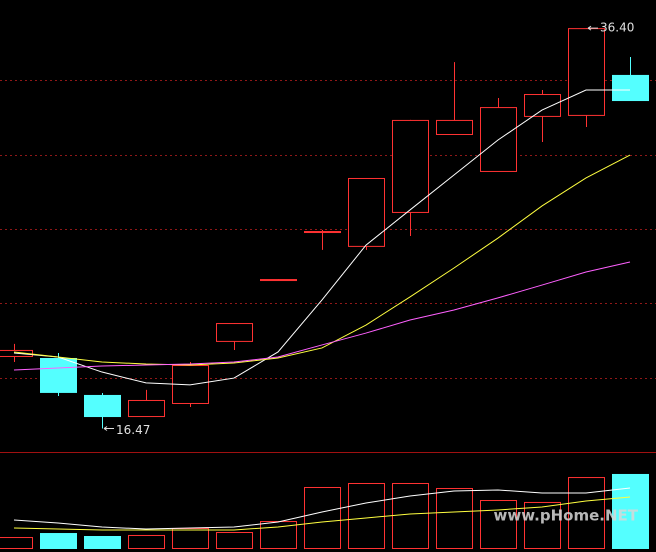 This screenshot has width=656, height=552. What do you see at coordinates (133, 430) in the screenshot?
I see `low-label: 16.47` at bounding box center [133, 430].